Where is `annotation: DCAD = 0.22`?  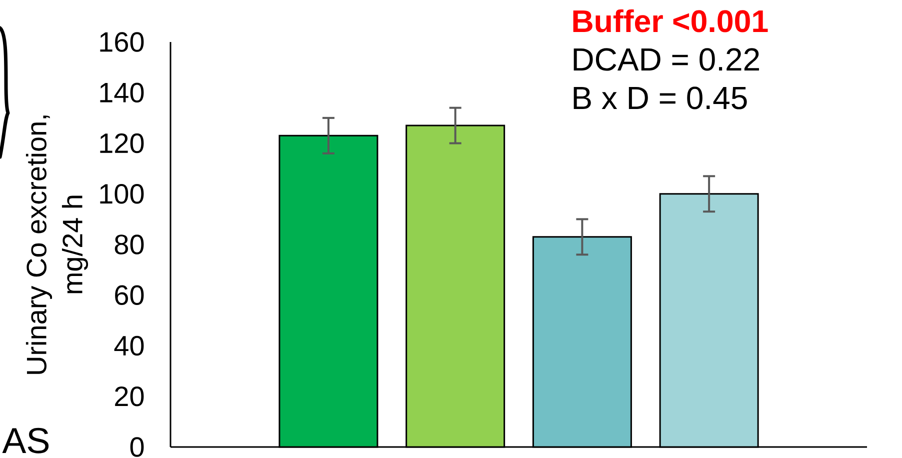 annotation: DCAD = 0.22 is located at coordinates (666, 59).